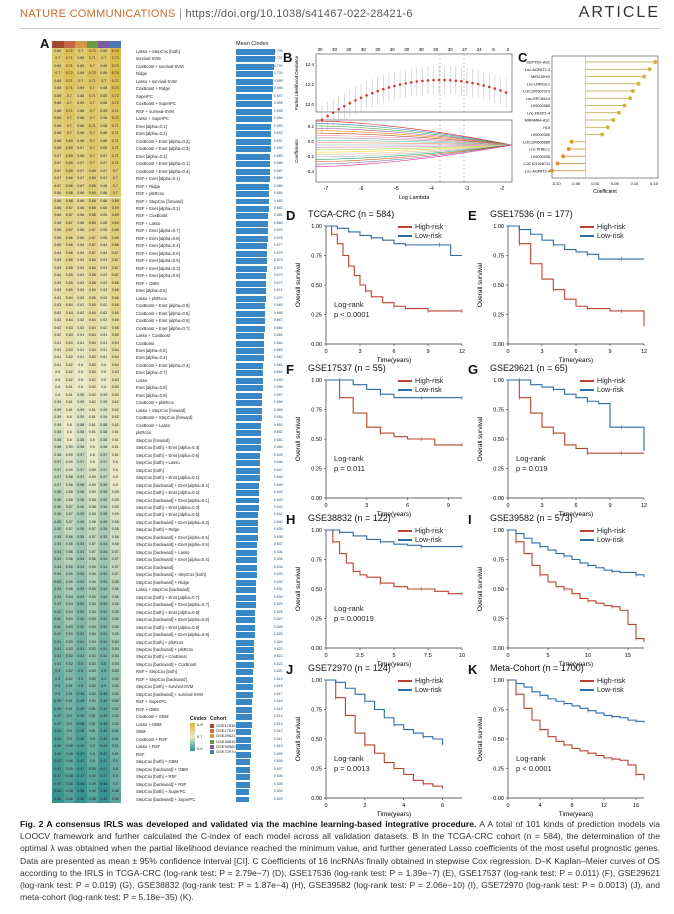 The image size is (674, 914). What do you see at coordinates (498, 257) in the screenshot?
I see `y-tick: 0.75` at bounding box center [498, 257].